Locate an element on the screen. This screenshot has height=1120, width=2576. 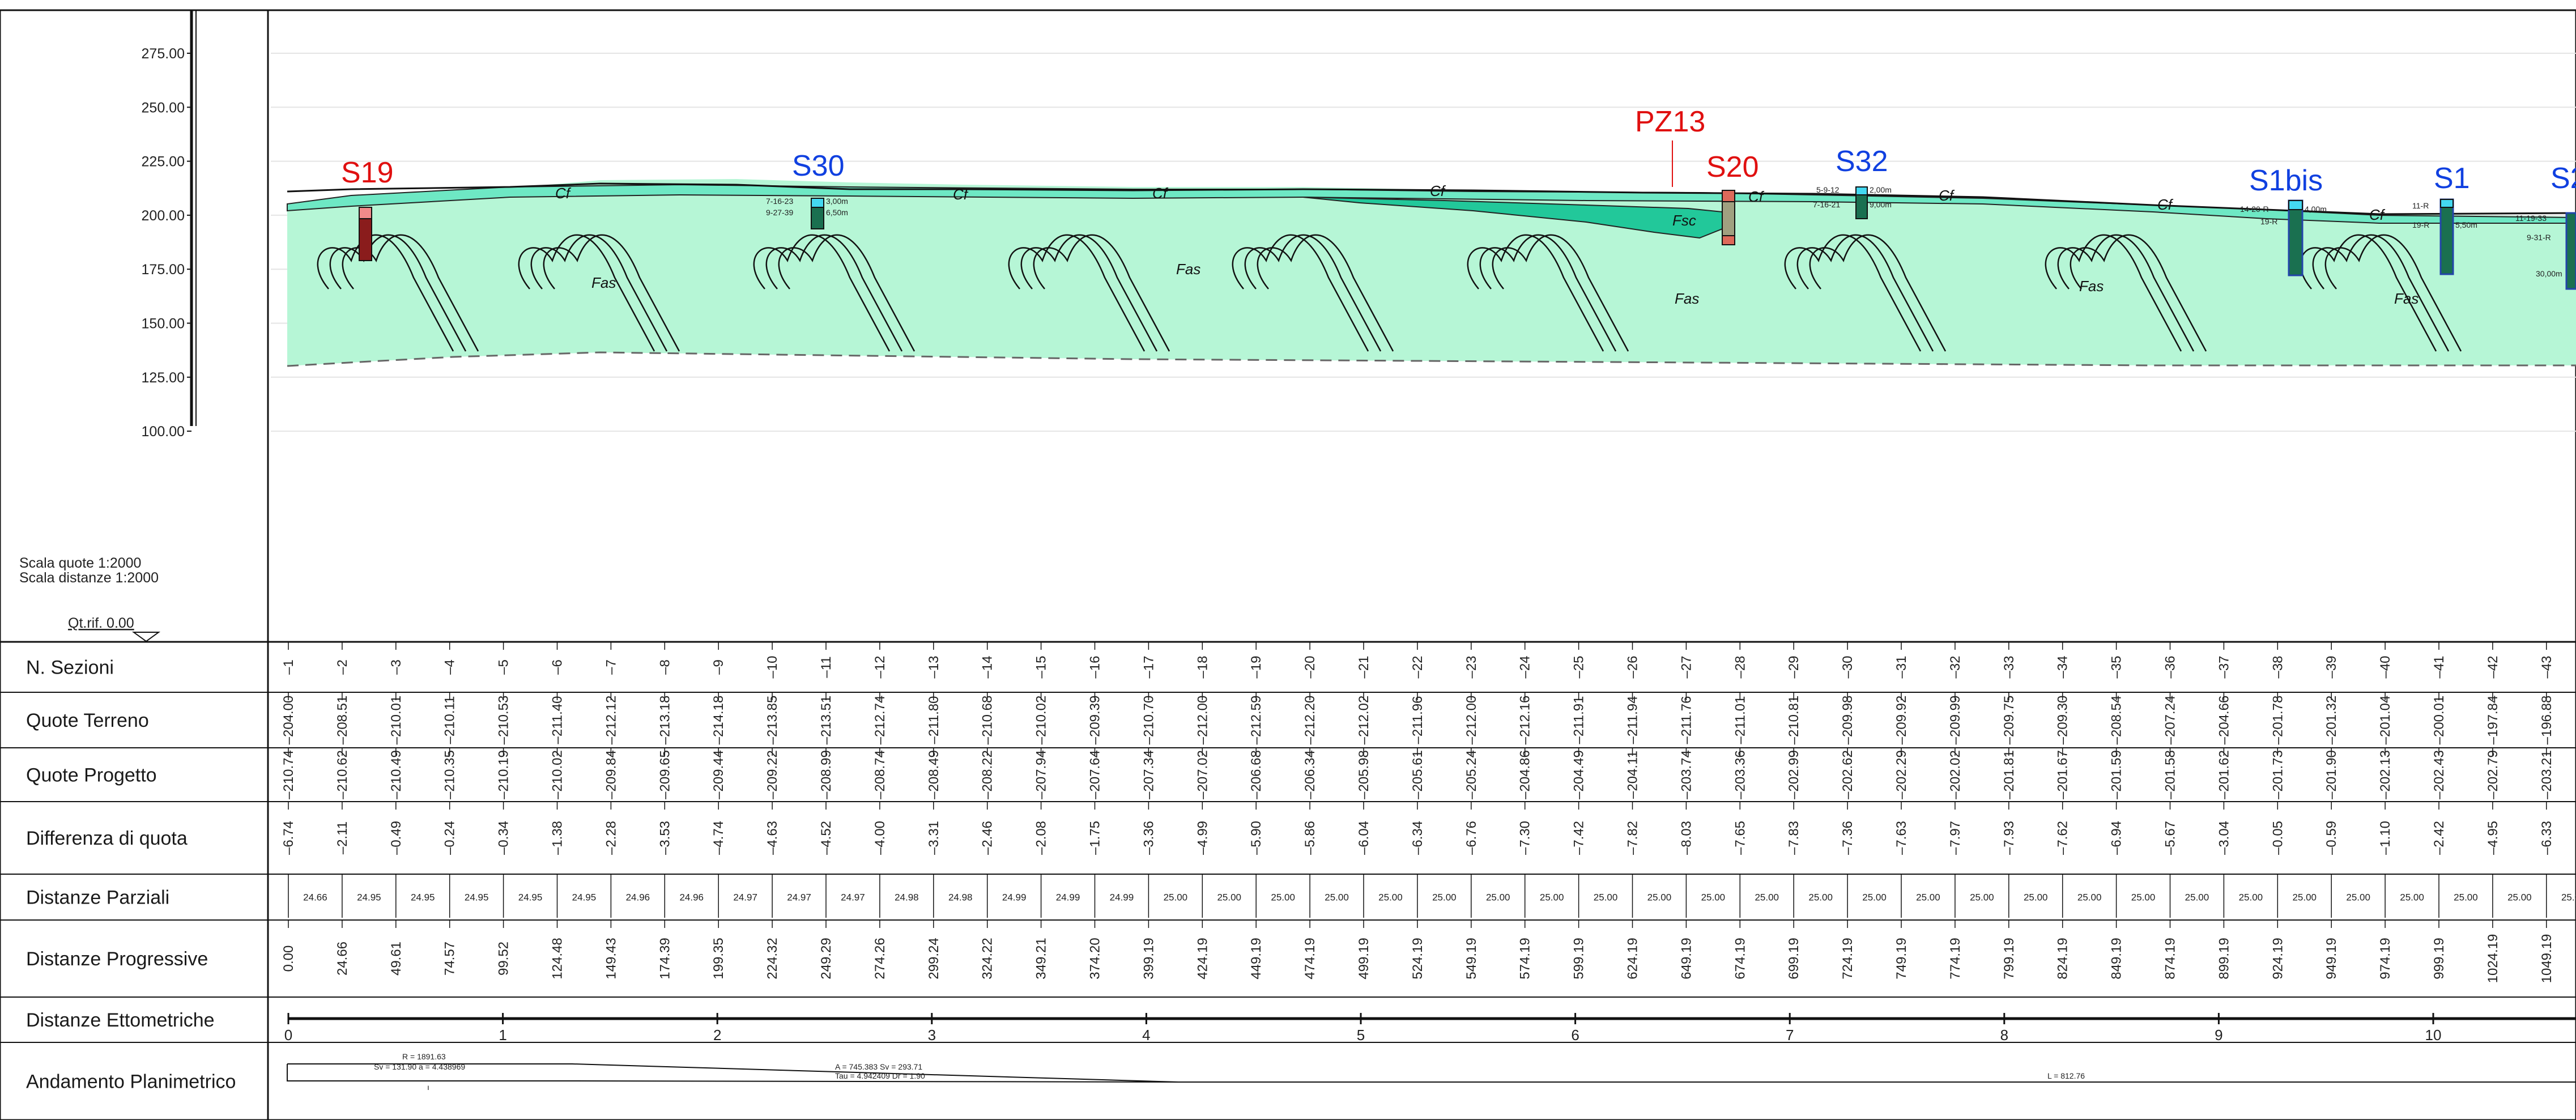
table-cell-quote-progetto: –202.43 is located at coordinates (2439, 774).